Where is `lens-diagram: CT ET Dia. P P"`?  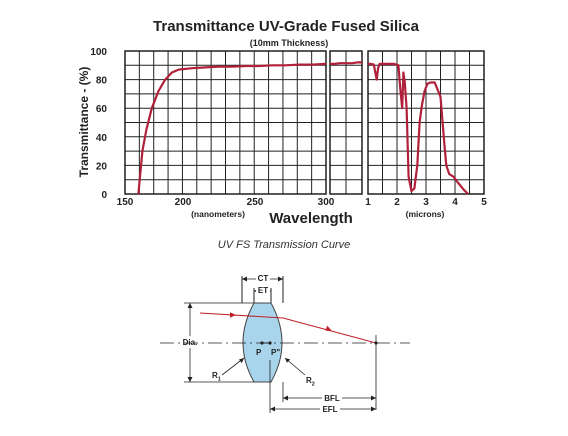 lens-diagram: CT ET Dia. P P" is located at coordinates (285, 343).